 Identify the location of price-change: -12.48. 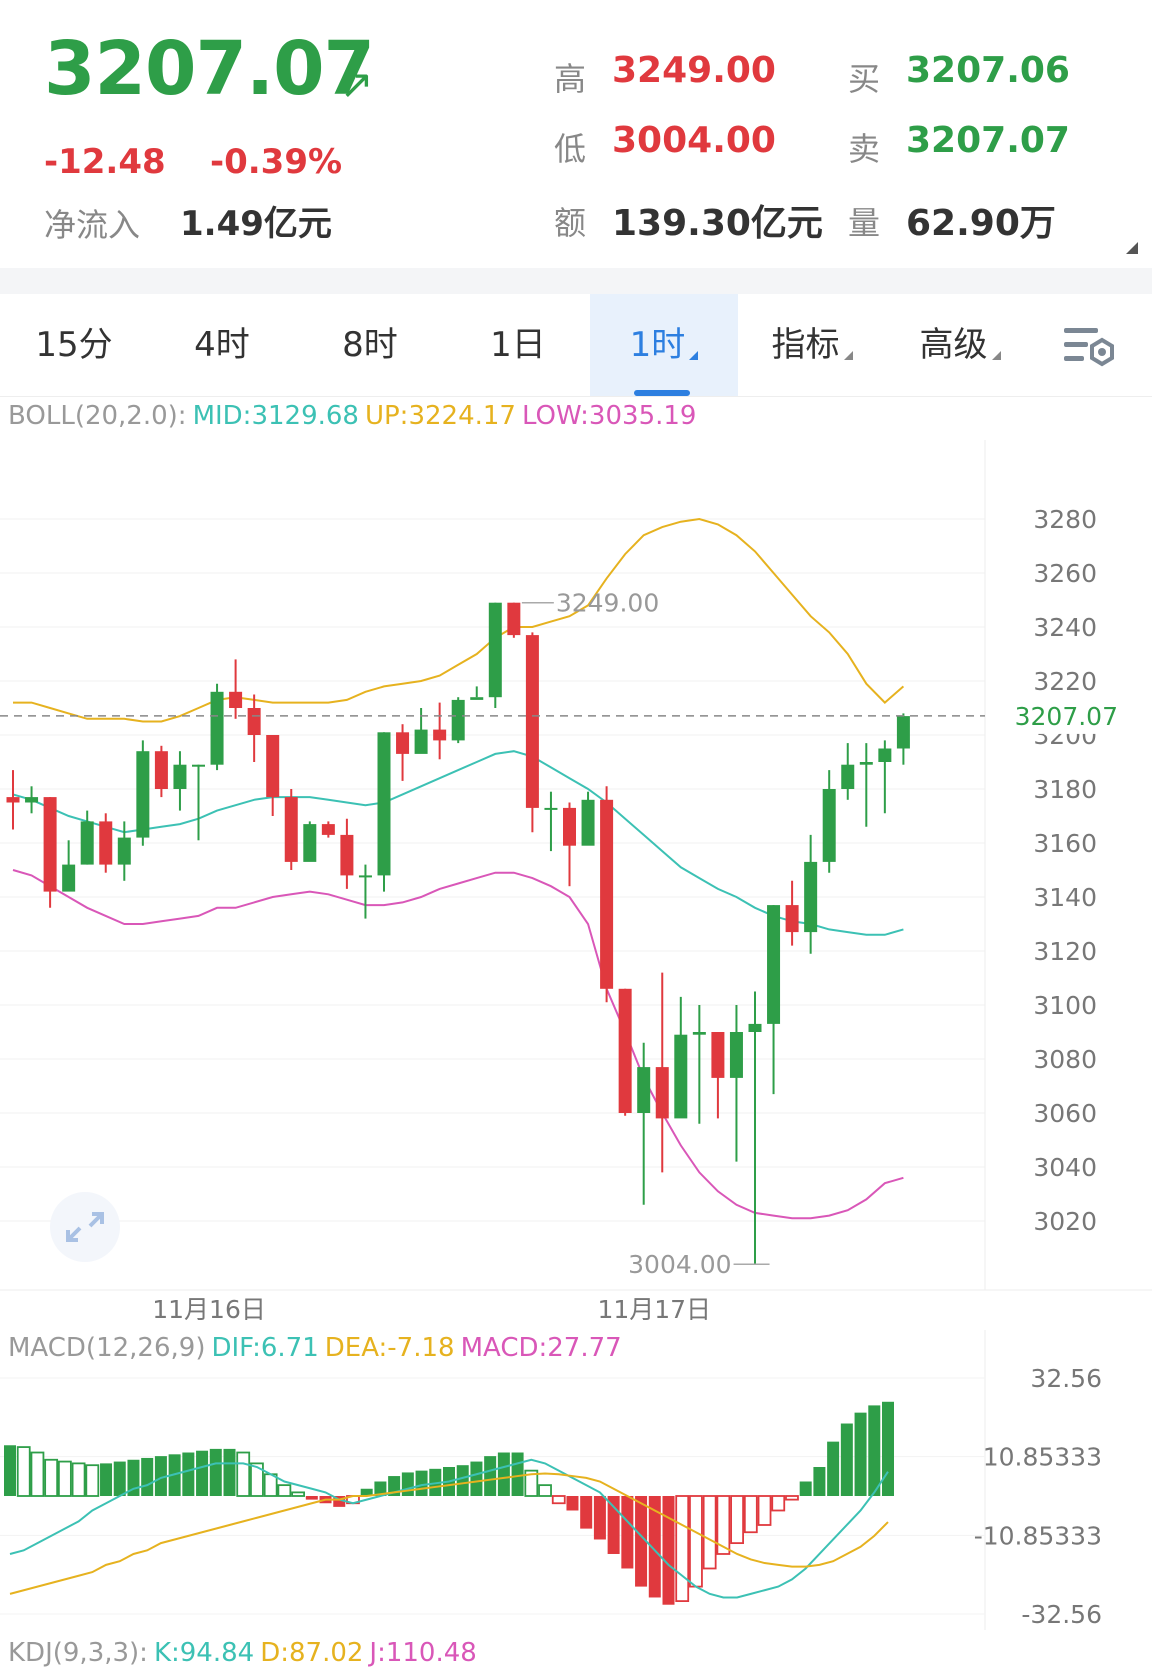
(105, 162).